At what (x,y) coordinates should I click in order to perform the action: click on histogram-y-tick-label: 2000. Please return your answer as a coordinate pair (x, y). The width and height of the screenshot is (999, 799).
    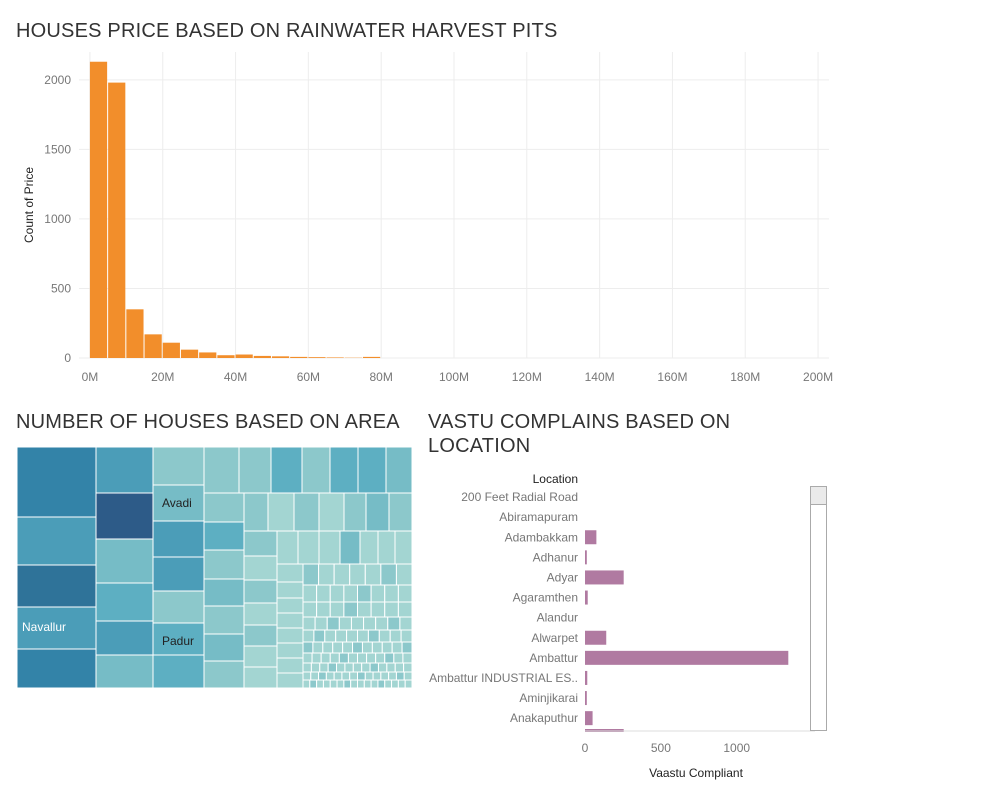
    Looking at the image, I should click on (57, 80).